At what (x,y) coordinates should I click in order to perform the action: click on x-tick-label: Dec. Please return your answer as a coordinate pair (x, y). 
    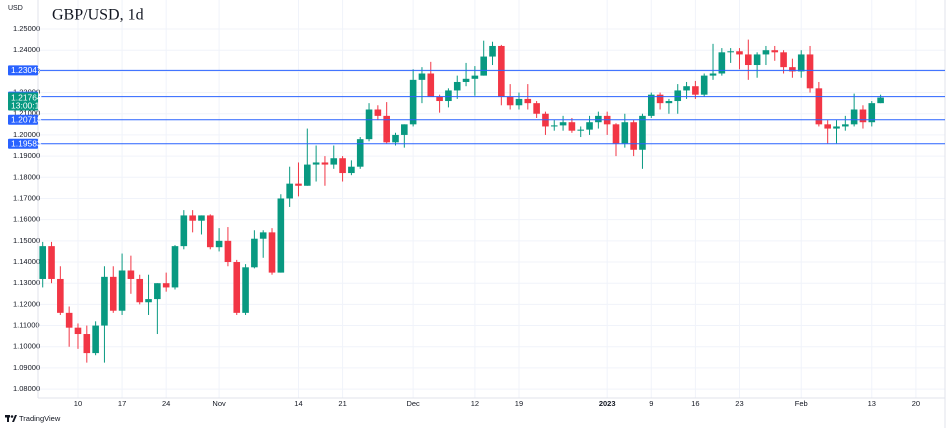
    Looking at the image, I should click on (413, 403).